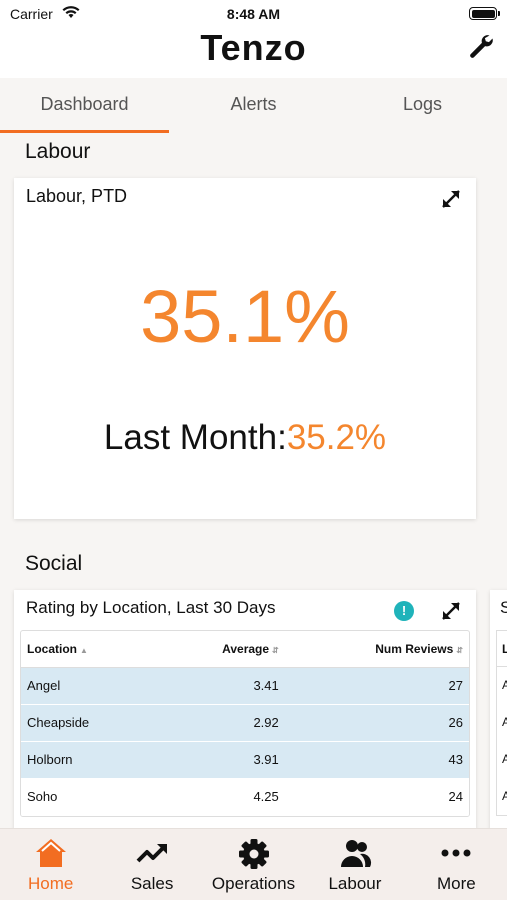 The height and width of the screenshot is (900, 507). What do you see at coordinates (456, 853) in the screenshot?
I see `more-dots-icon` at bounding box center [456, 853].